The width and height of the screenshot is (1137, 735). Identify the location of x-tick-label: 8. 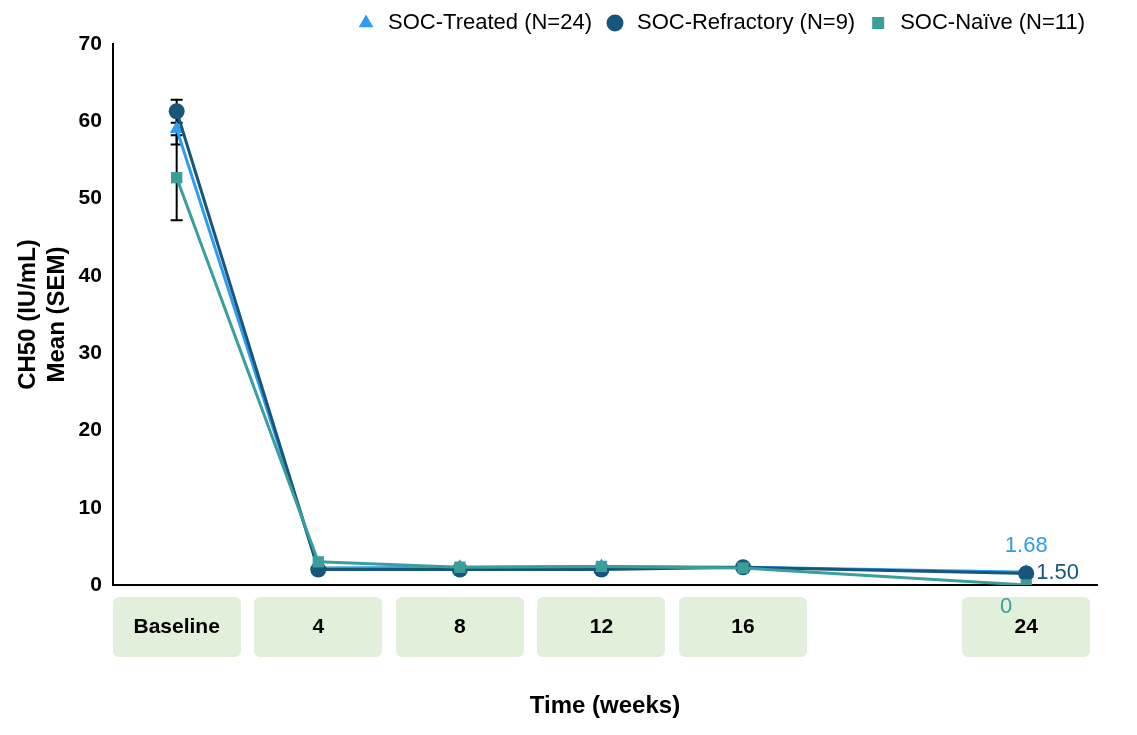
(460, 626).